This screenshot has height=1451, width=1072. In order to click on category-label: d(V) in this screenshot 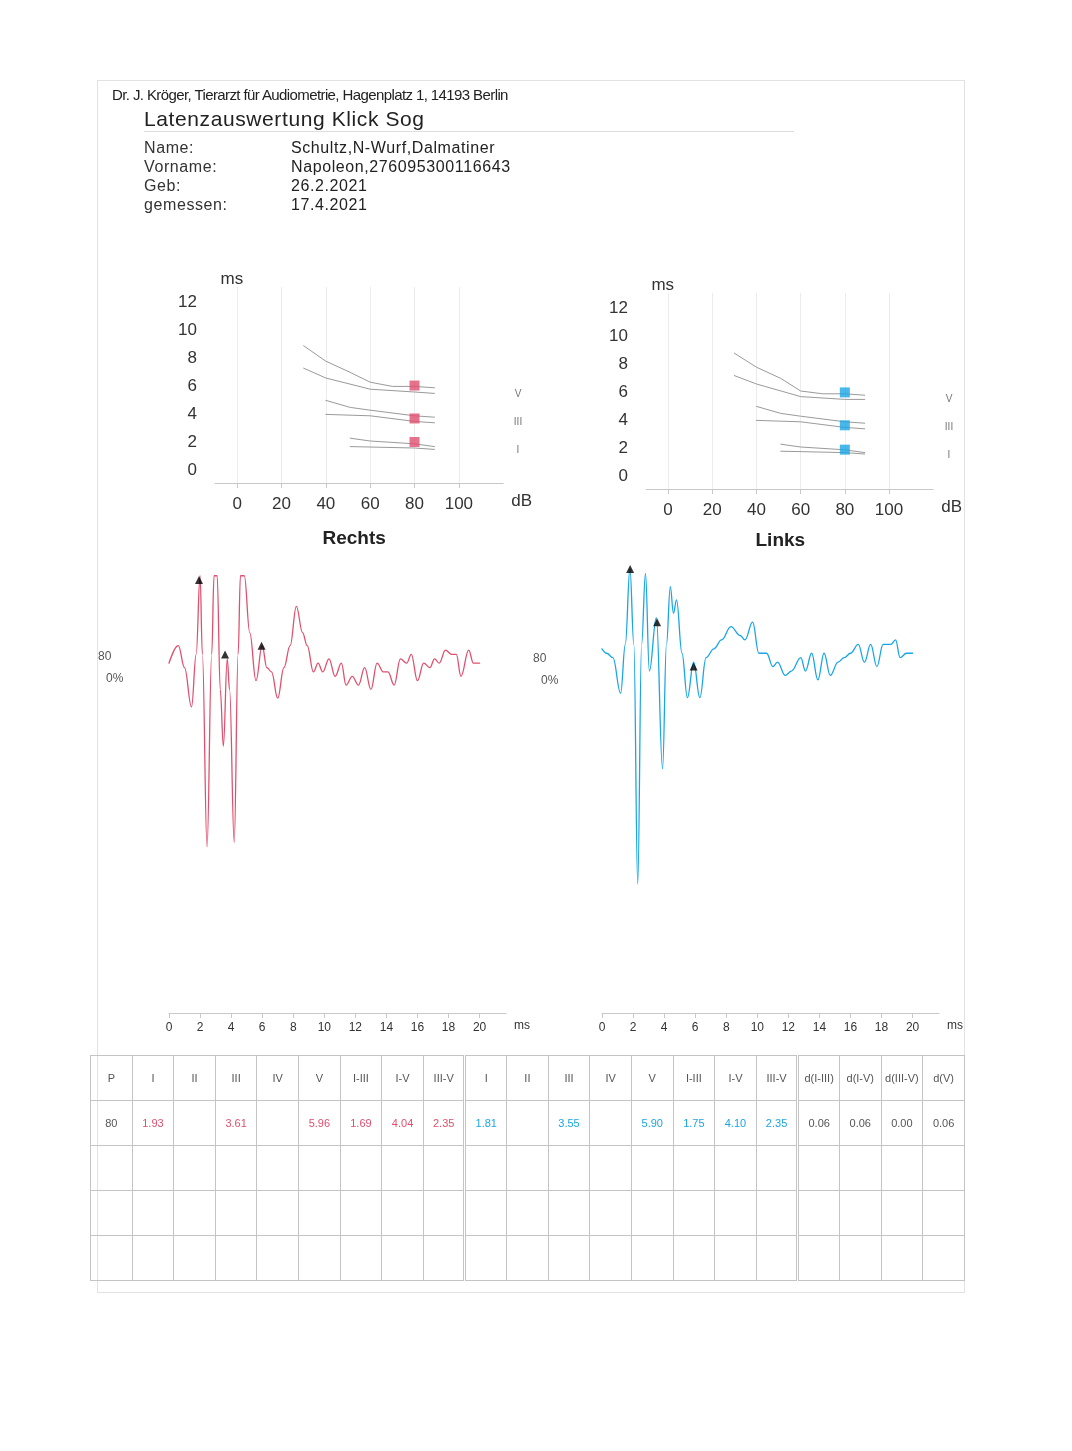, I will do `click(943, 1078)`.